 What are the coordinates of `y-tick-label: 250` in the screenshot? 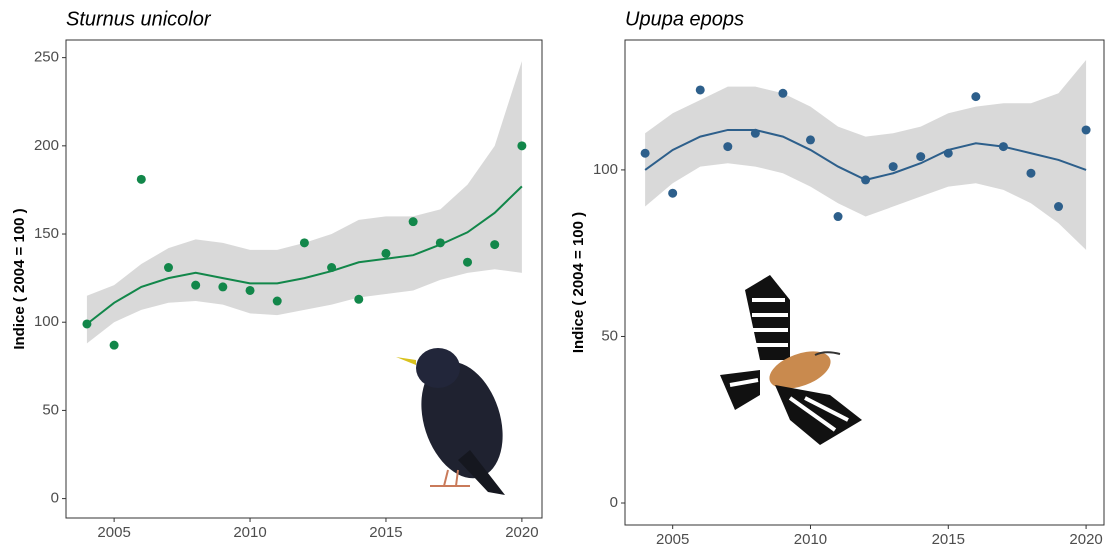 It's located at (46, 57).